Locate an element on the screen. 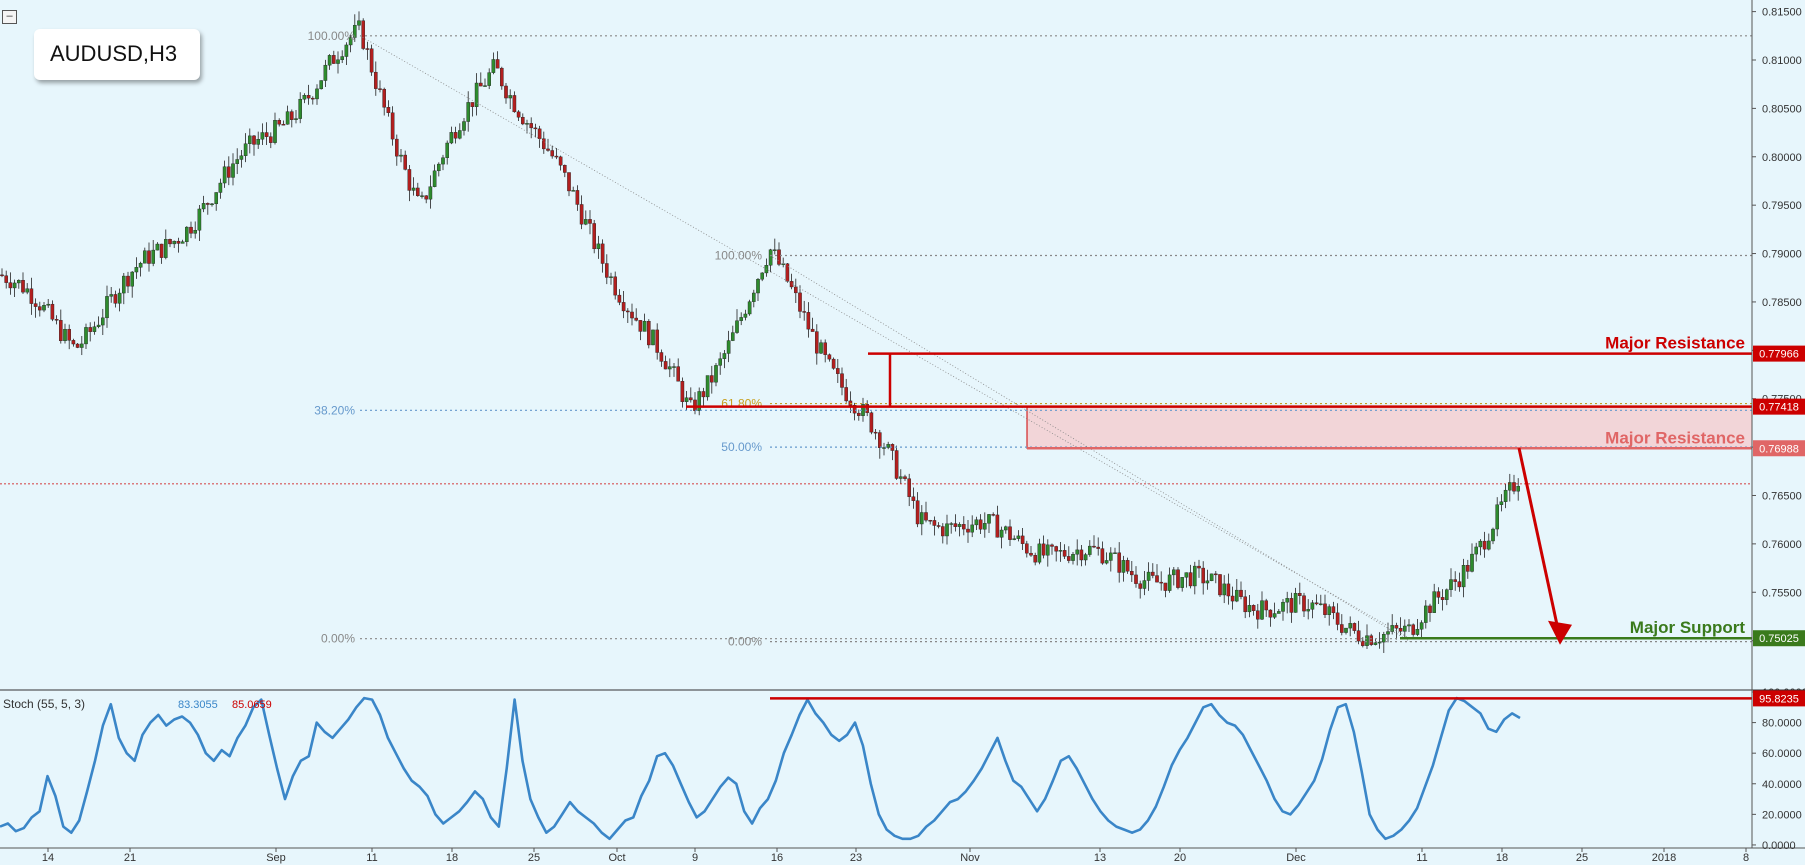 The image size is (1805, 865). level-label: Major Support is located at coordinates (1688, 627).